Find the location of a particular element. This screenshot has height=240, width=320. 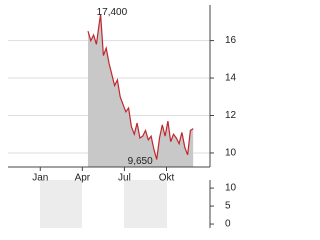

y-tick-label: 12 is located at coordinates (231, 115).